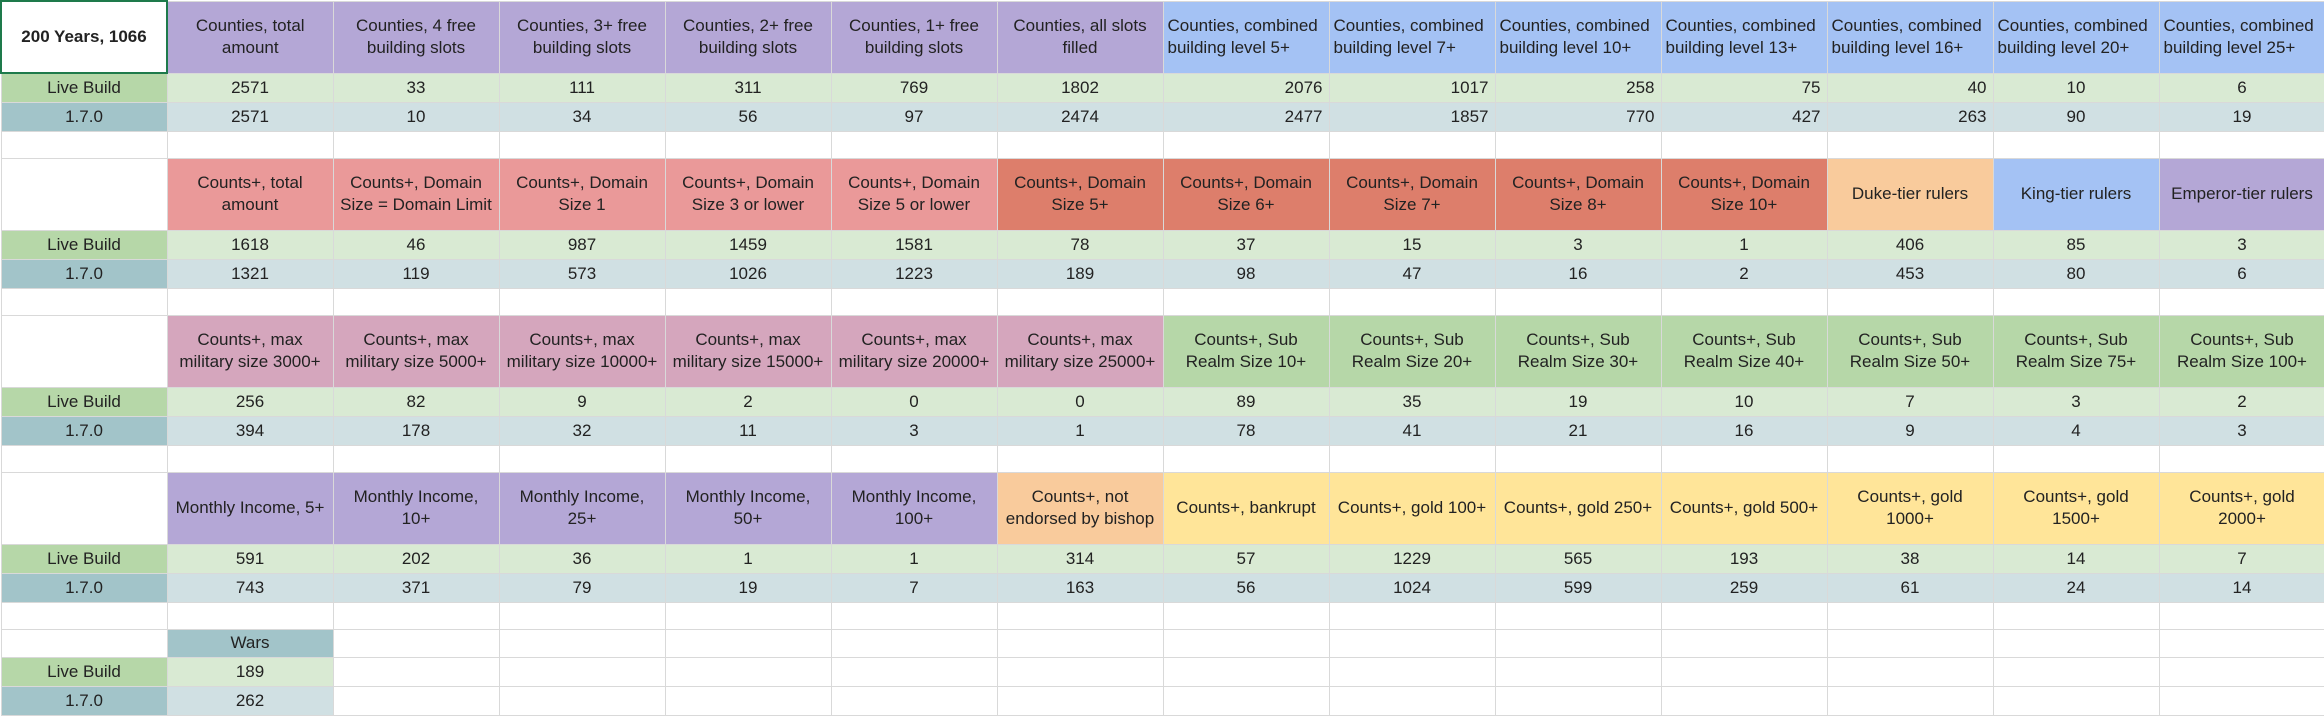 This screenshot has width=2324, height=728. Describe the element at coordinates (2076, 351) in the screenshot. I see `column-header-cell: Counts+, Sub Realm Size 75+` at that location.